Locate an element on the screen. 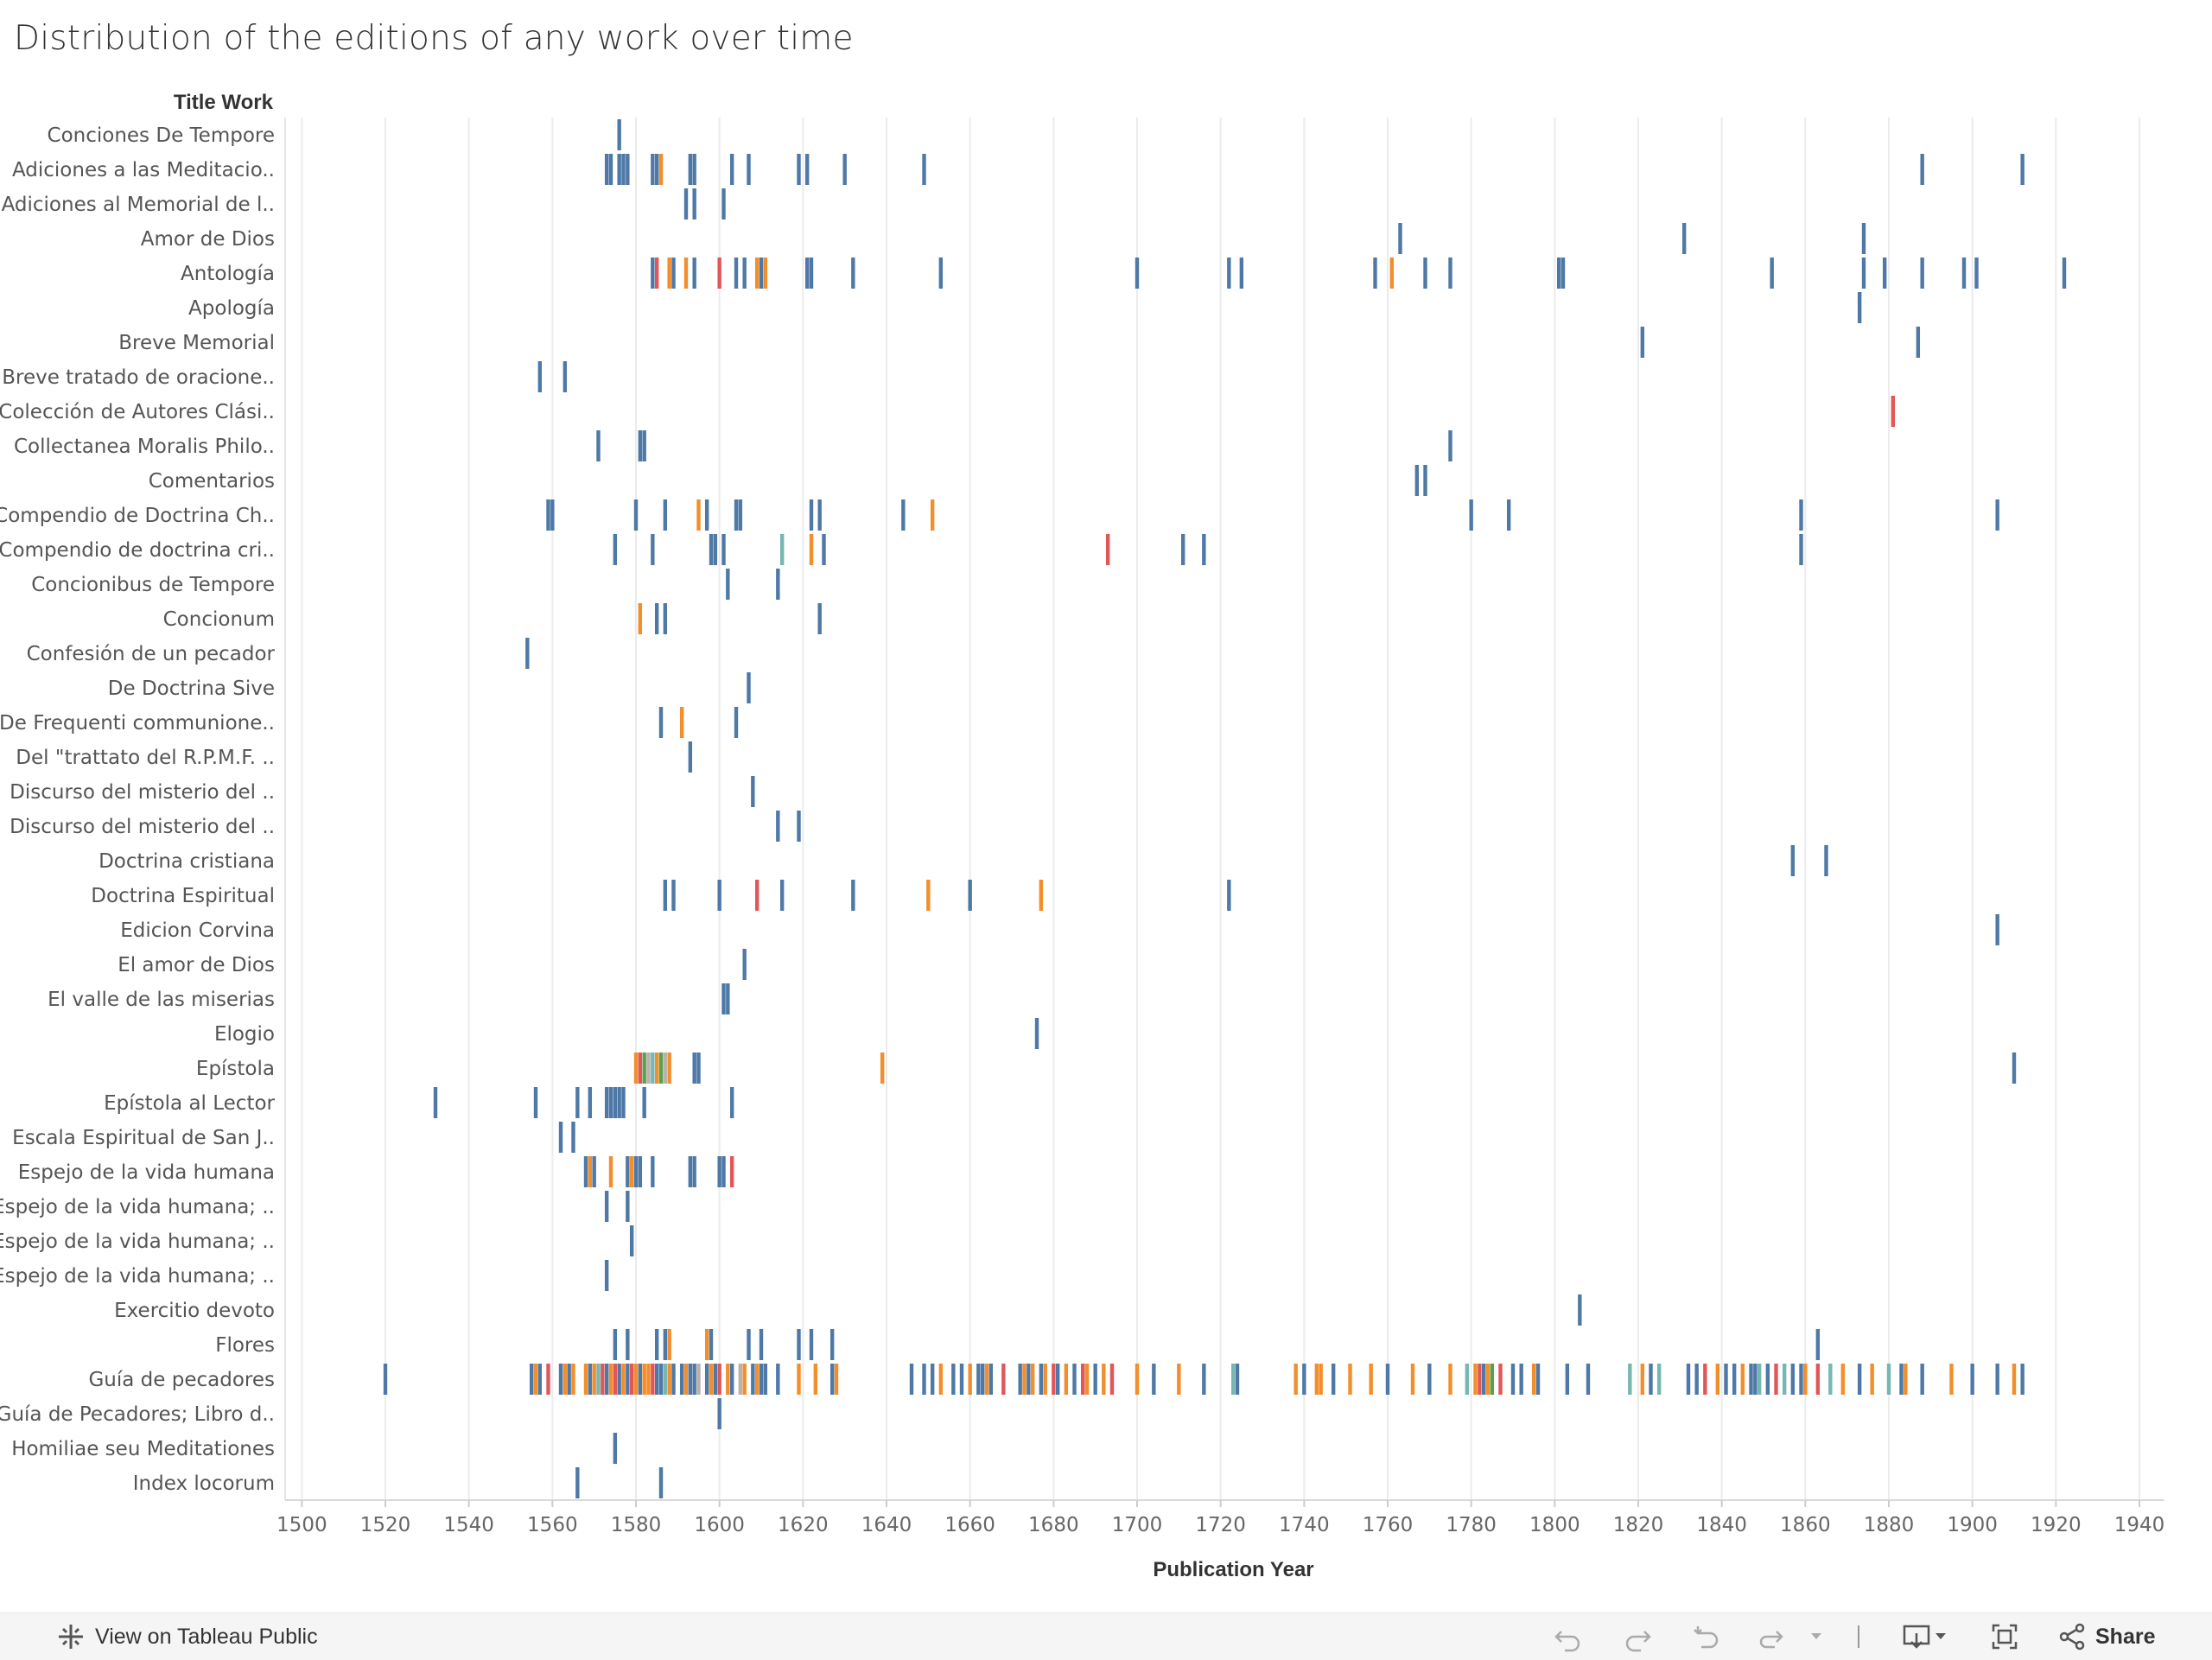 This screenshot has height=1660, width=2212. share-button: Share is located at coordinates (2125, 1637).